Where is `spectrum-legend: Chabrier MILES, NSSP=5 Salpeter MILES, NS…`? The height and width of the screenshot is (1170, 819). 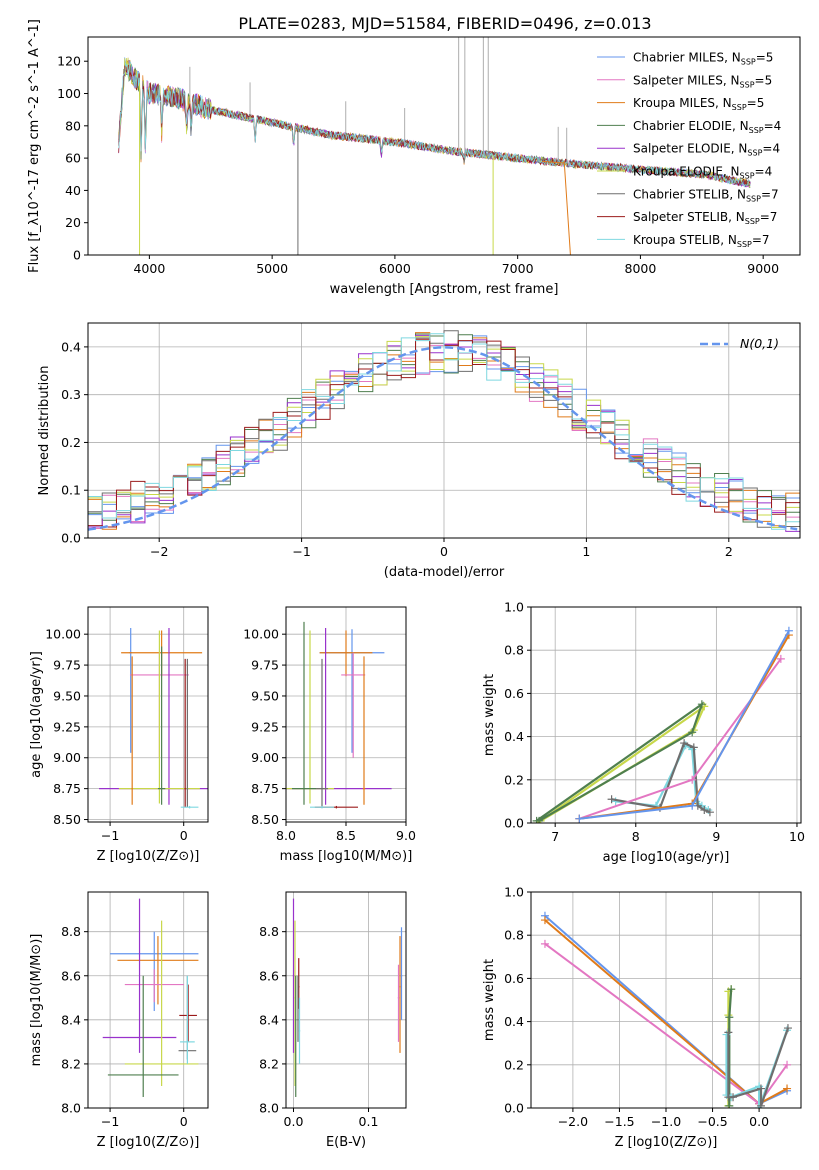
spectrum-legend: Chabrier MILES, NSSP=5 Salpeter MILES, NS… is located at coordinates (689, 150).